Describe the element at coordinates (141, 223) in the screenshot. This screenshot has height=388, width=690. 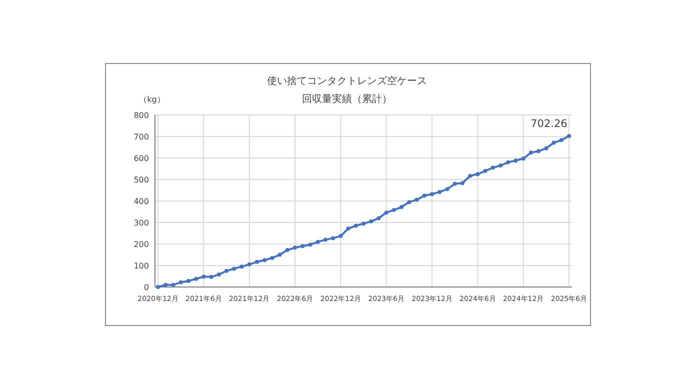
I see `y-tick-label: 300` at that location.